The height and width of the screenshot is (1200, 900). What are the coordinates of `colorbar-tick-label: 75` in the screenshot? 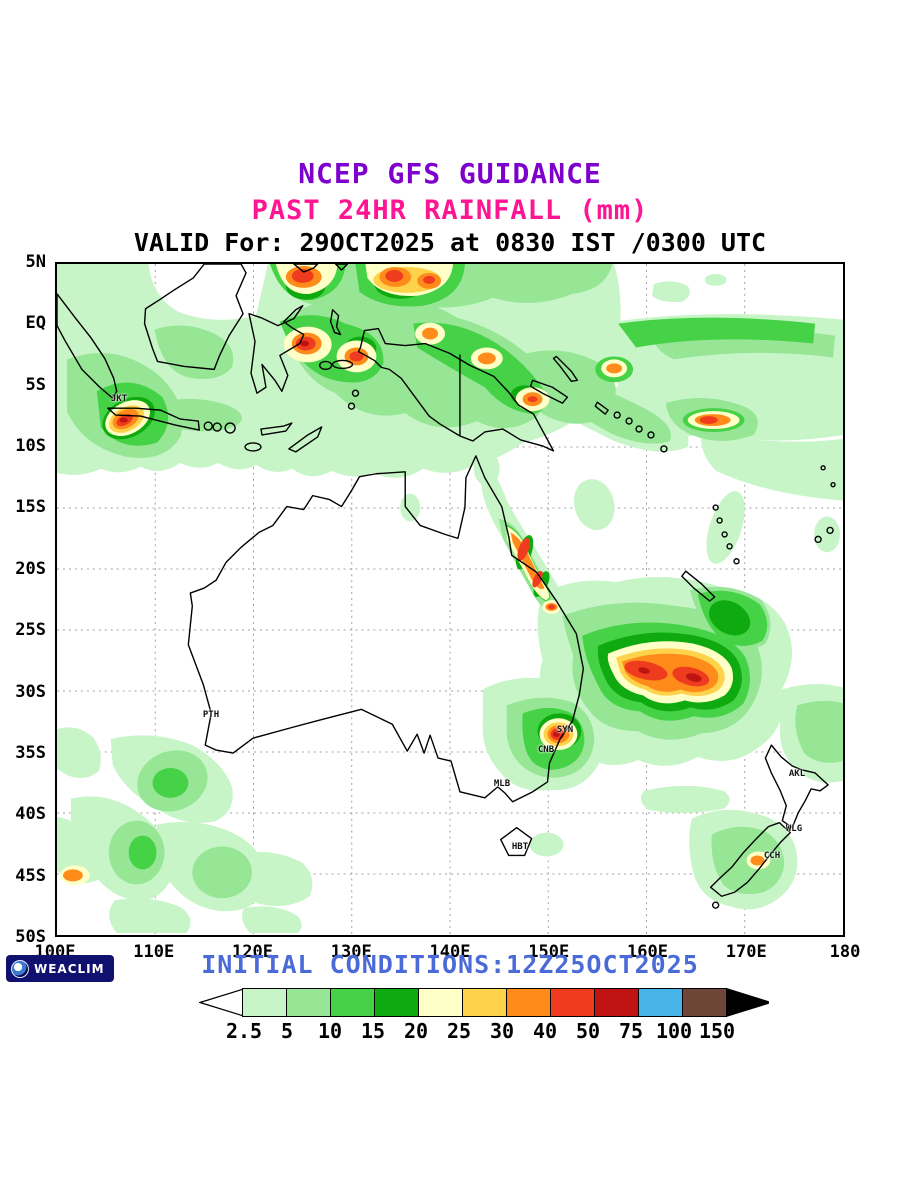 It's located at (631, 1031).